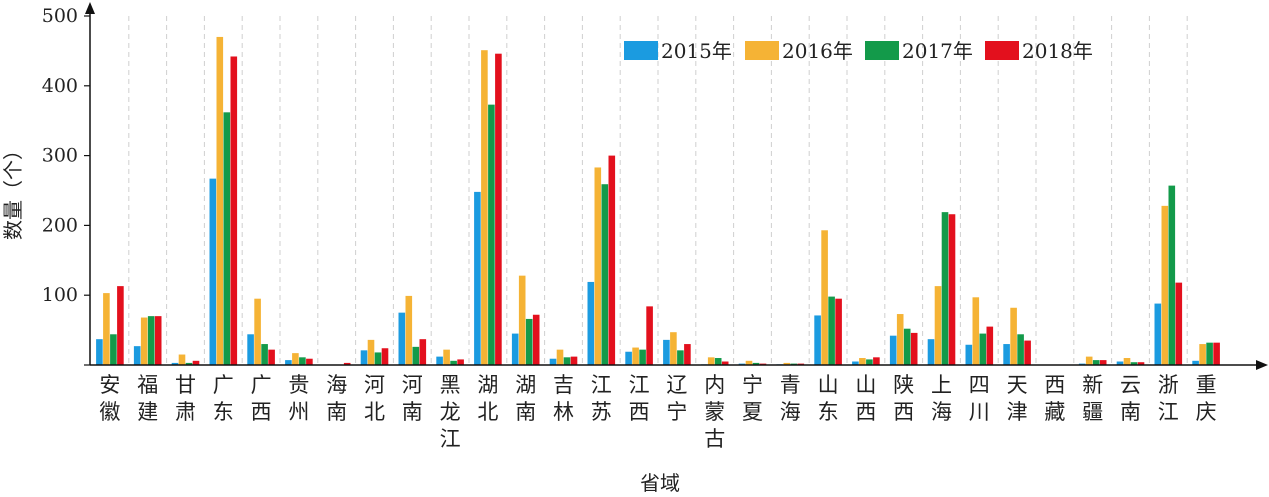 The image size is (1269, 497). I want to click on y-axis-arrow, so click(90, 8).